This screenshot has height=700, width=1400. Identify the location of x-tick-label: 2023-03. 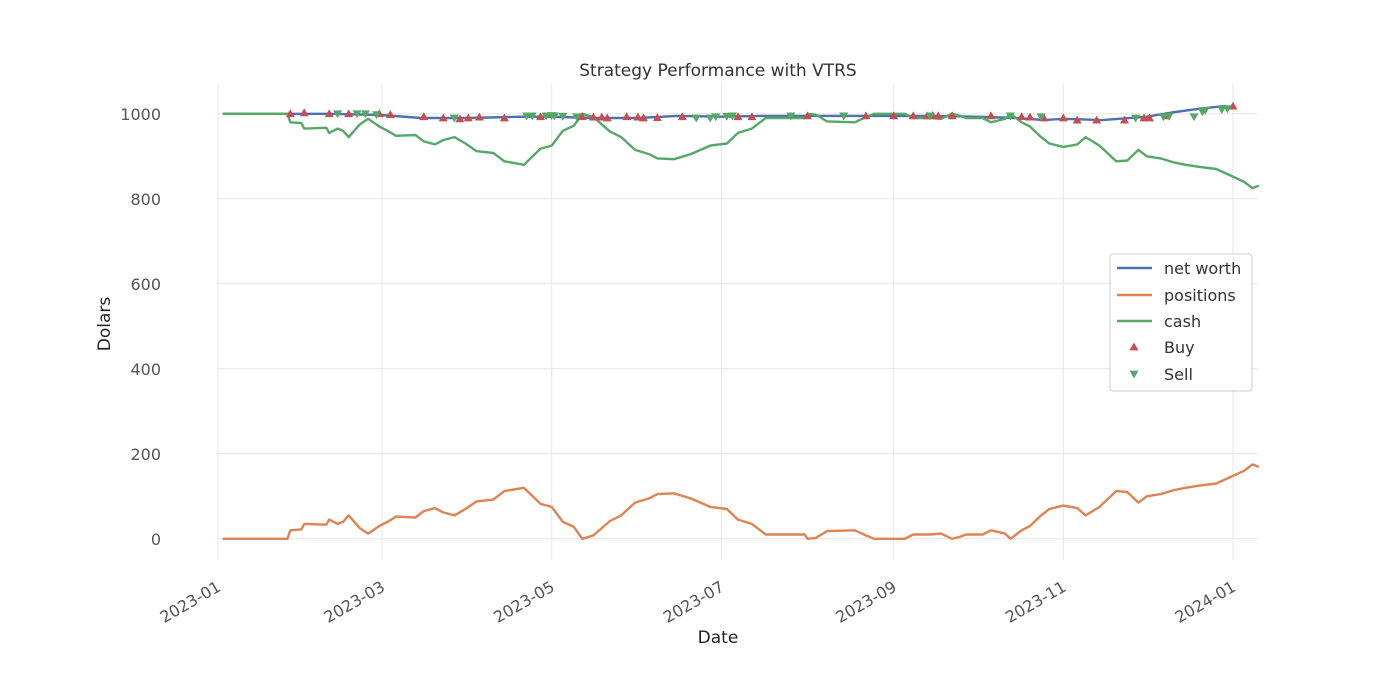
(354, 602).